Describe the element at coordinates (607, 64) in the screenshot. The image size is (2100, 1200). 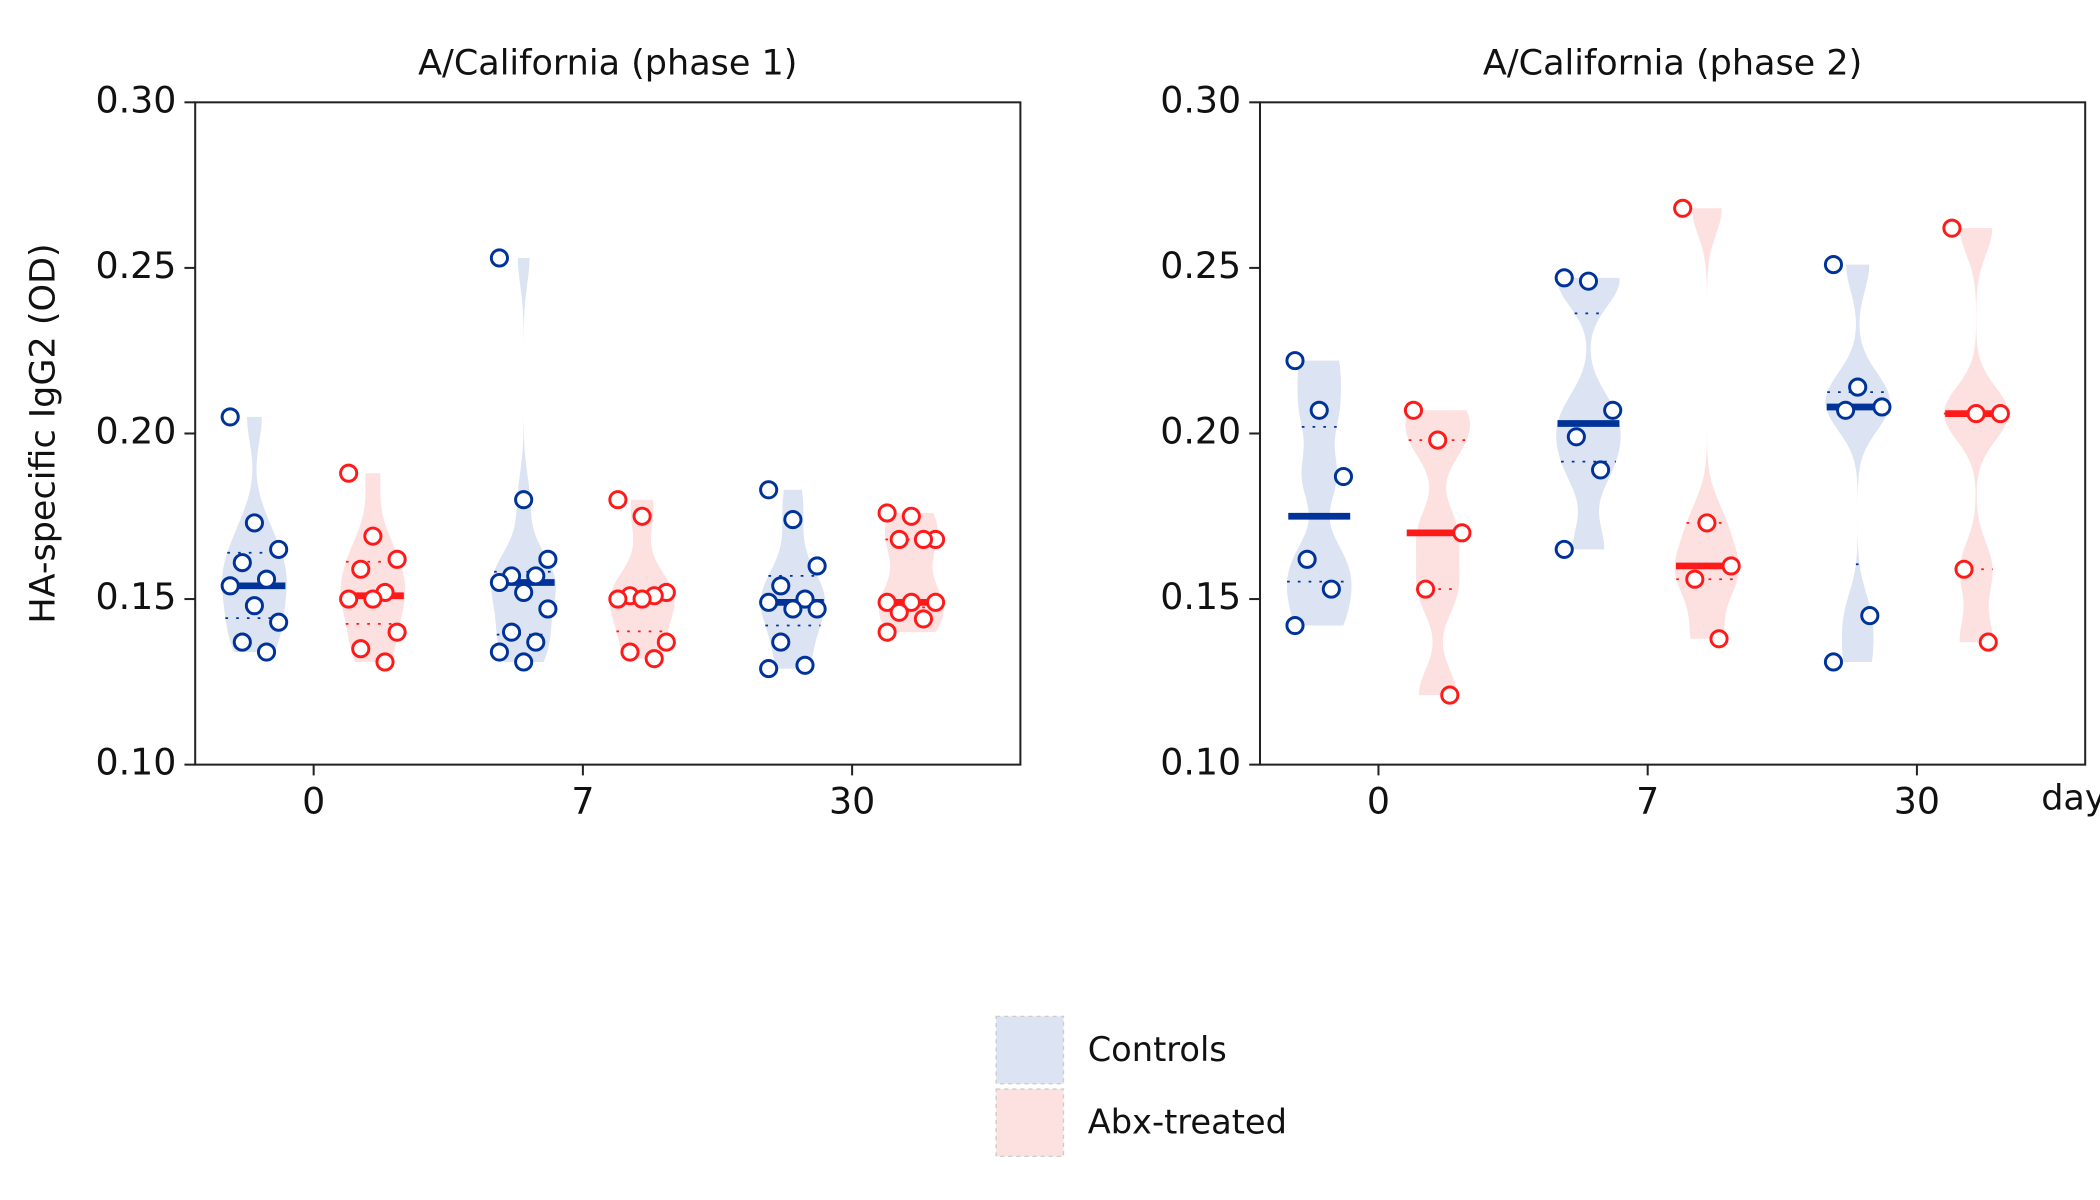
I see `panel-title: A/California (phase 1)` at that location.